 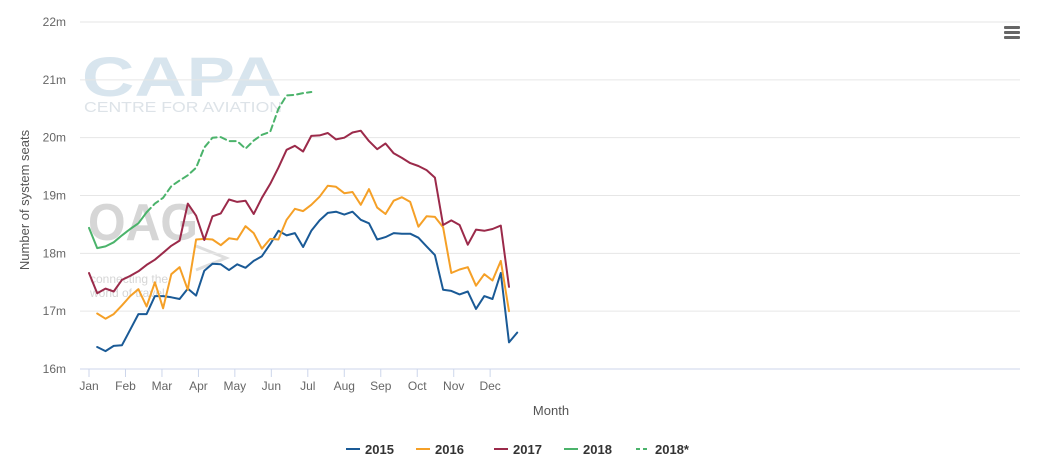 What do you see at coordinates (182, 76) in the screenshot?
I see `capa-logo-watermark: CAPA` at bounding box center [182, 76].